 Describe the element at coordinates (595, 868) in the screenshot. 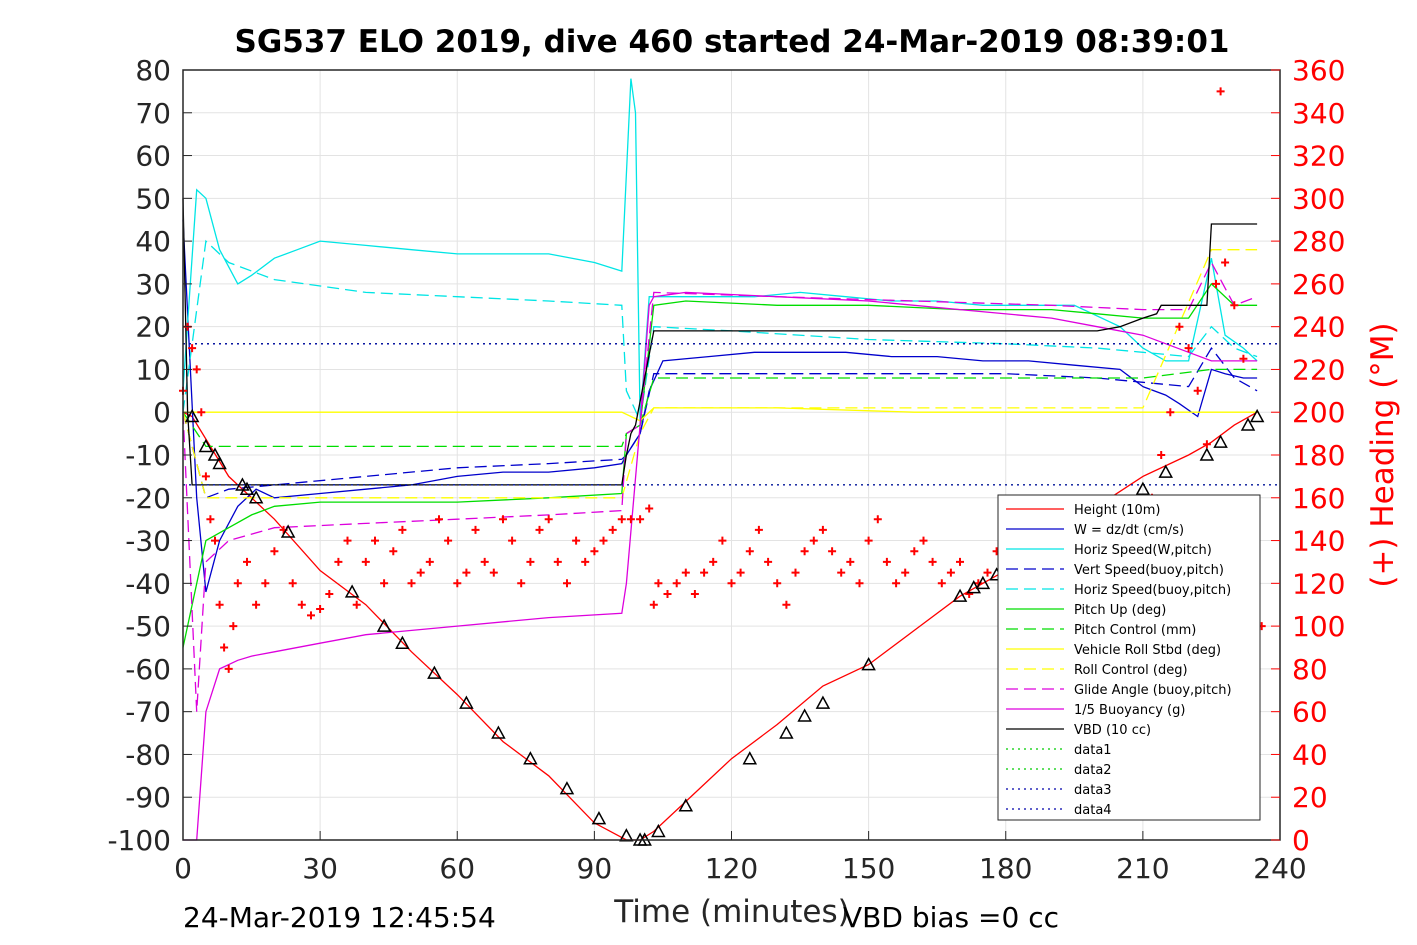

I see `x-tick-label: 90` at that location.